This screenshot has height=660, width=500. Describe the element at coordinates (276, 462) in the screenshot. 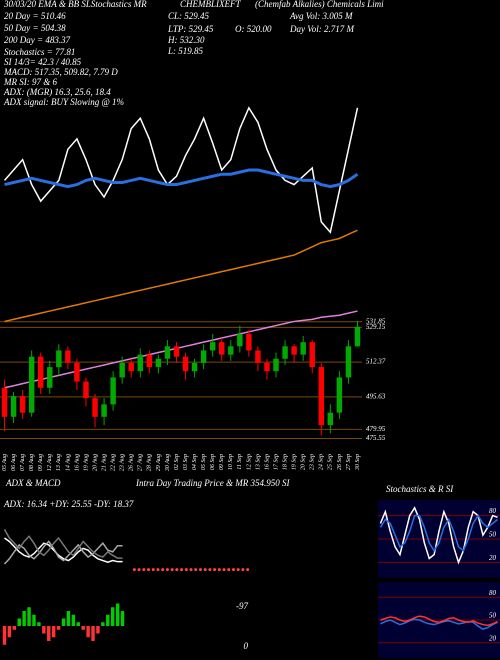

I see `x-tick-label: 17 Sep` at that location.